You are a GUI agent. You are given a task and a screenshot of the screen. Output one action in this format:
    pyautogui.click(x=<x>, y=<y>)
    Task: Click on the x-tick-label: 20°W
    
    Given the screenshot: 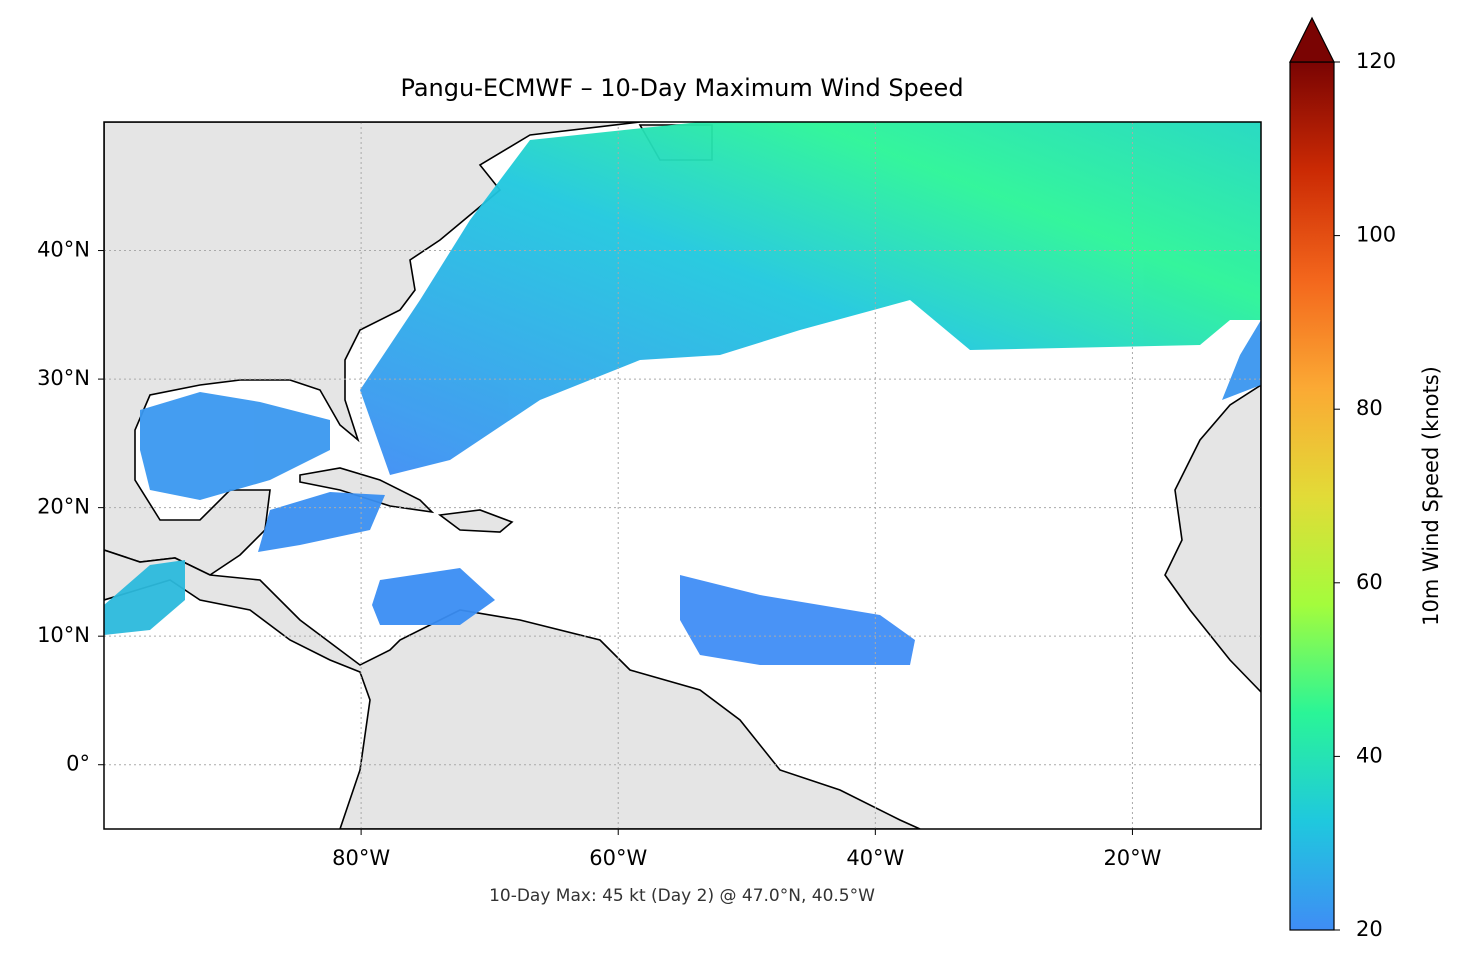 What is the action you would take?
    pyautogui.click(x=1132, y=858)
    